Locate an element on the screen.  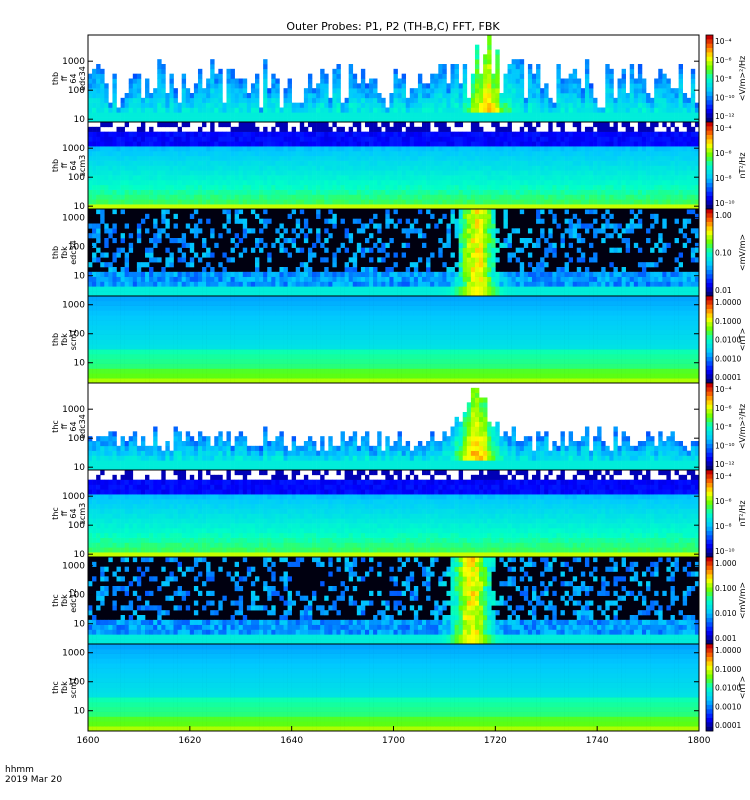
colorbar-tick-label: 10⁻⁴ is located at coordinates (723, 41).